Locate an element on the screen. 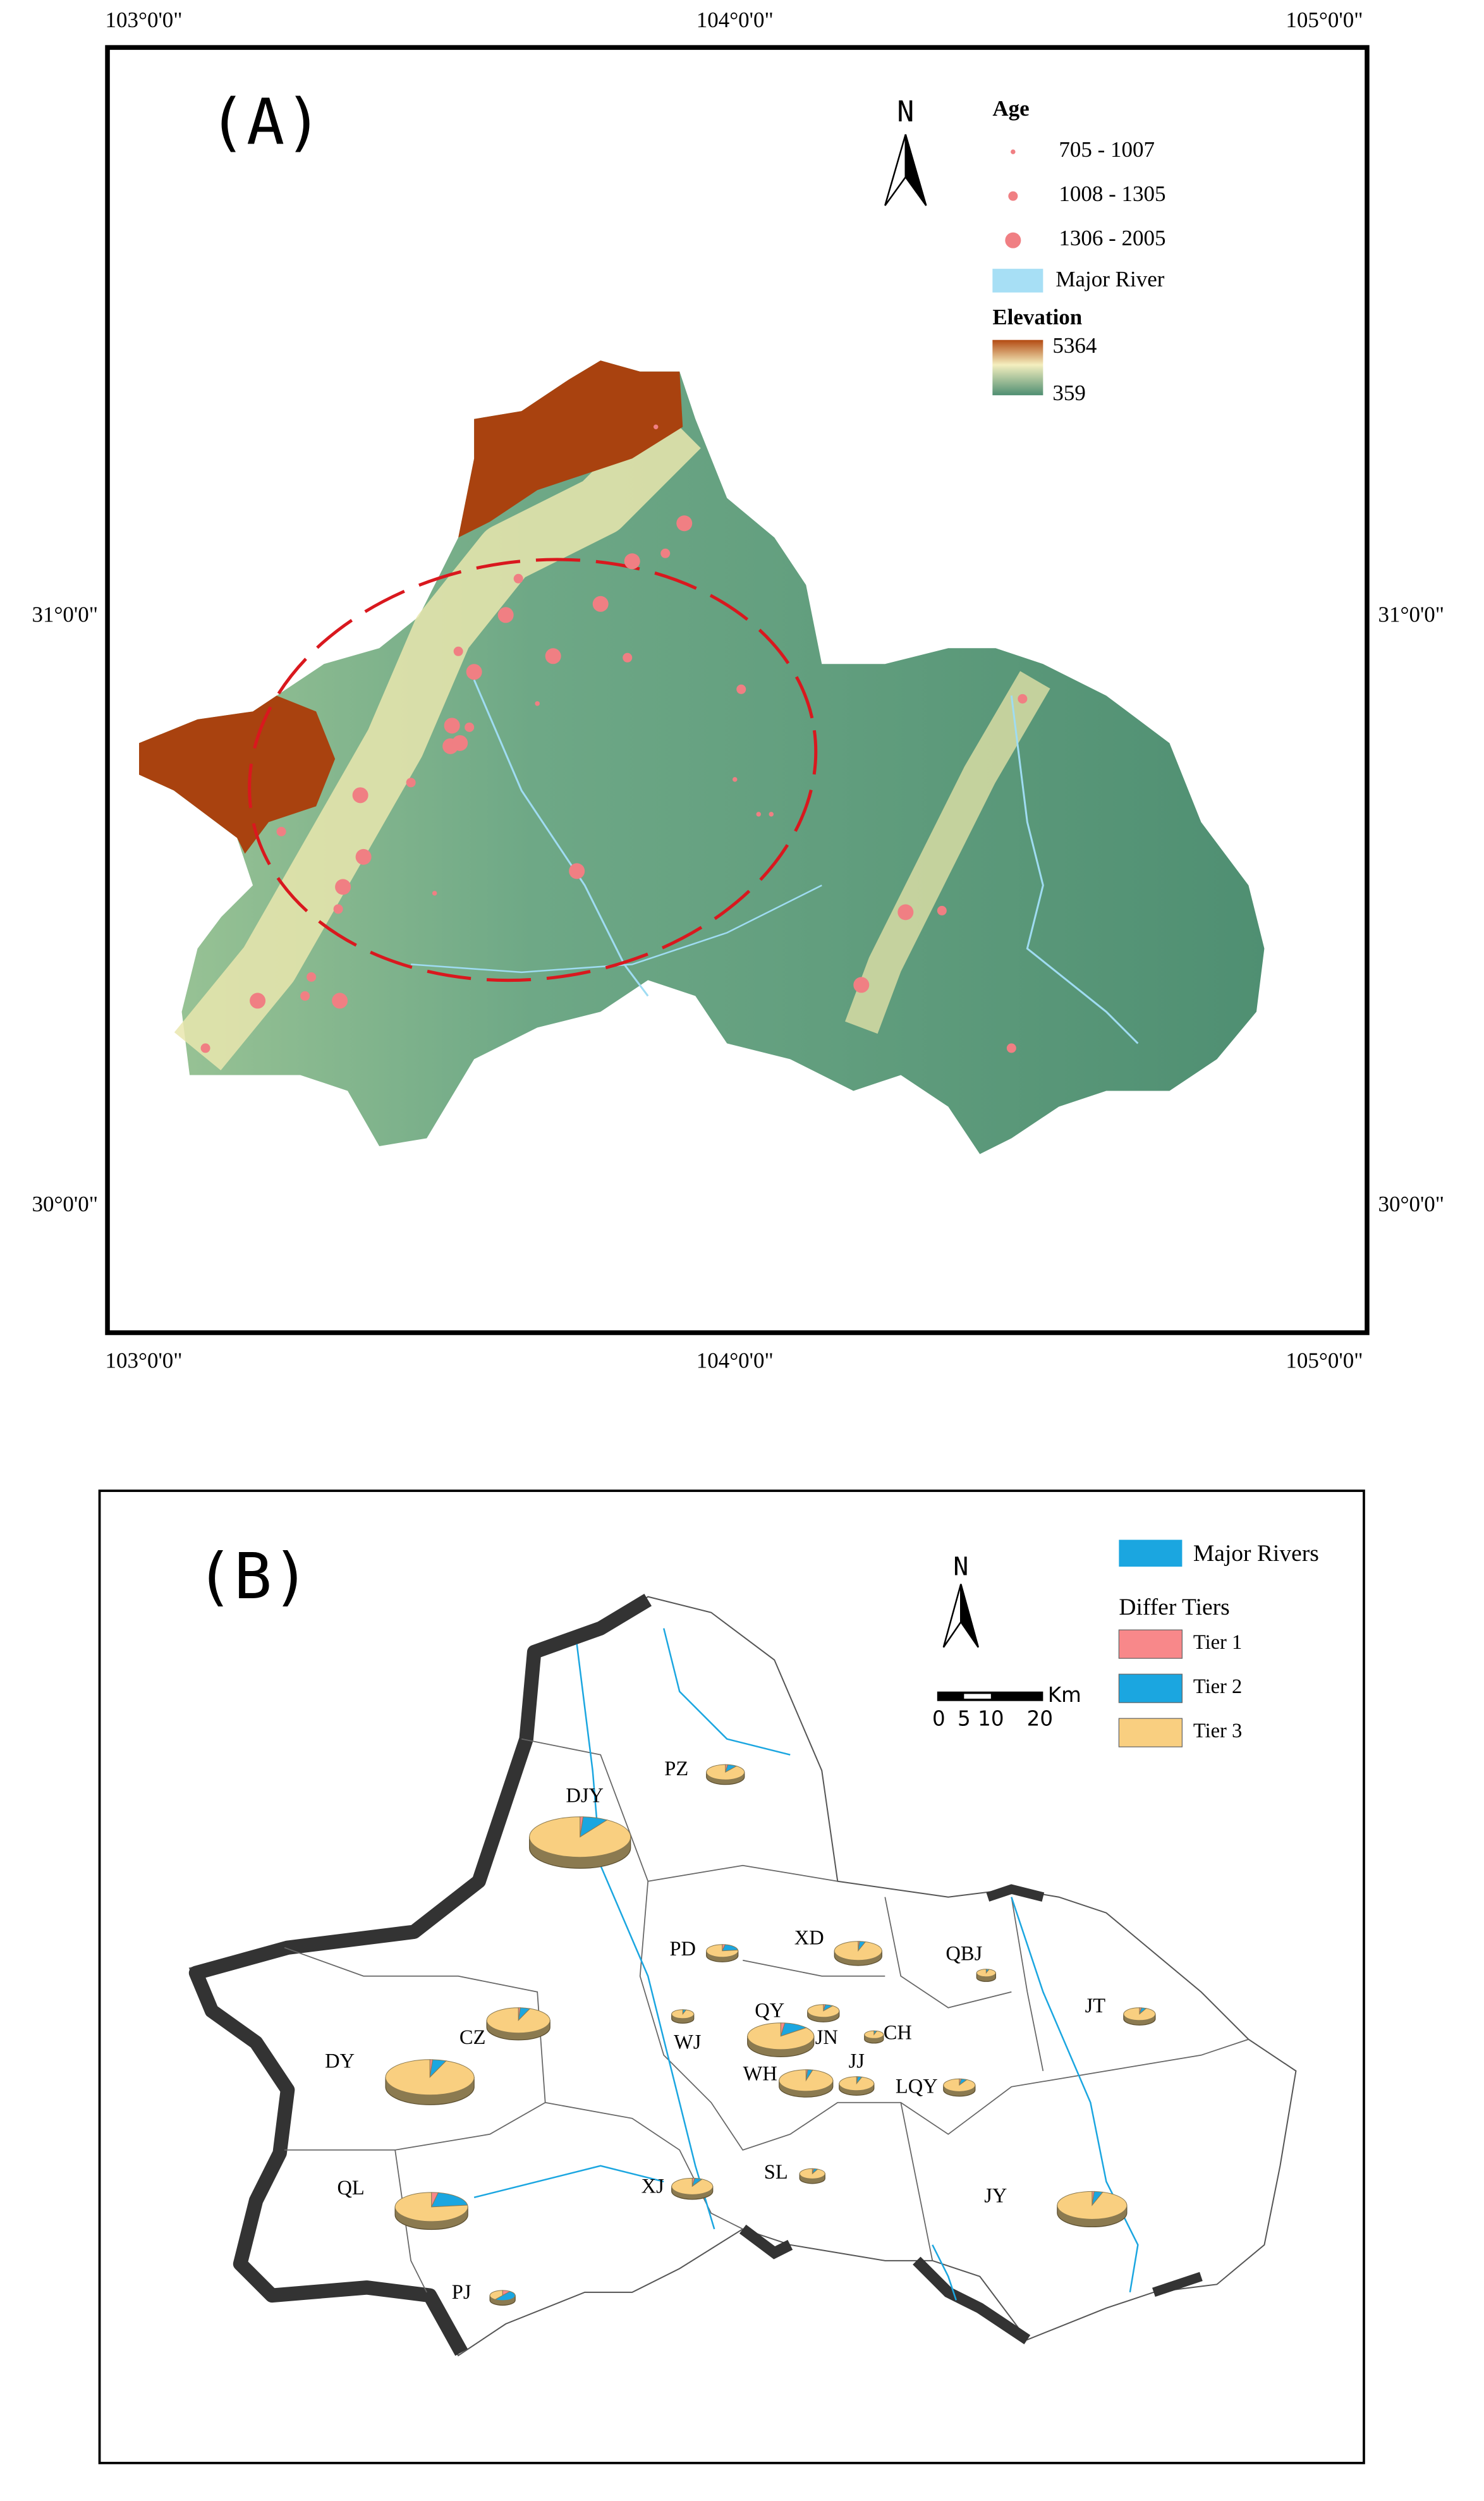  panel-label: (B) is located at coordinates (253, 1576).